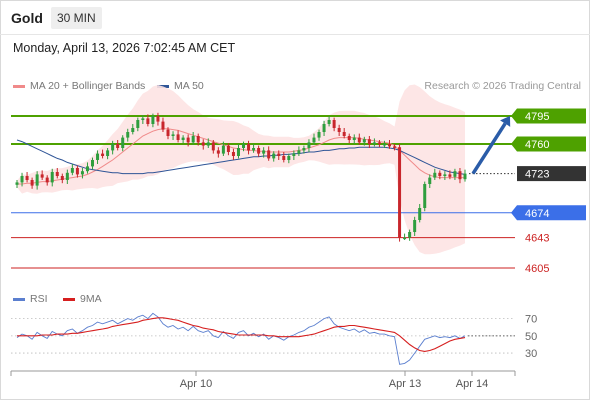 This screenshot has height=400, width=590. I want to click on forecast-arrow-shaft, so click(489, 148).